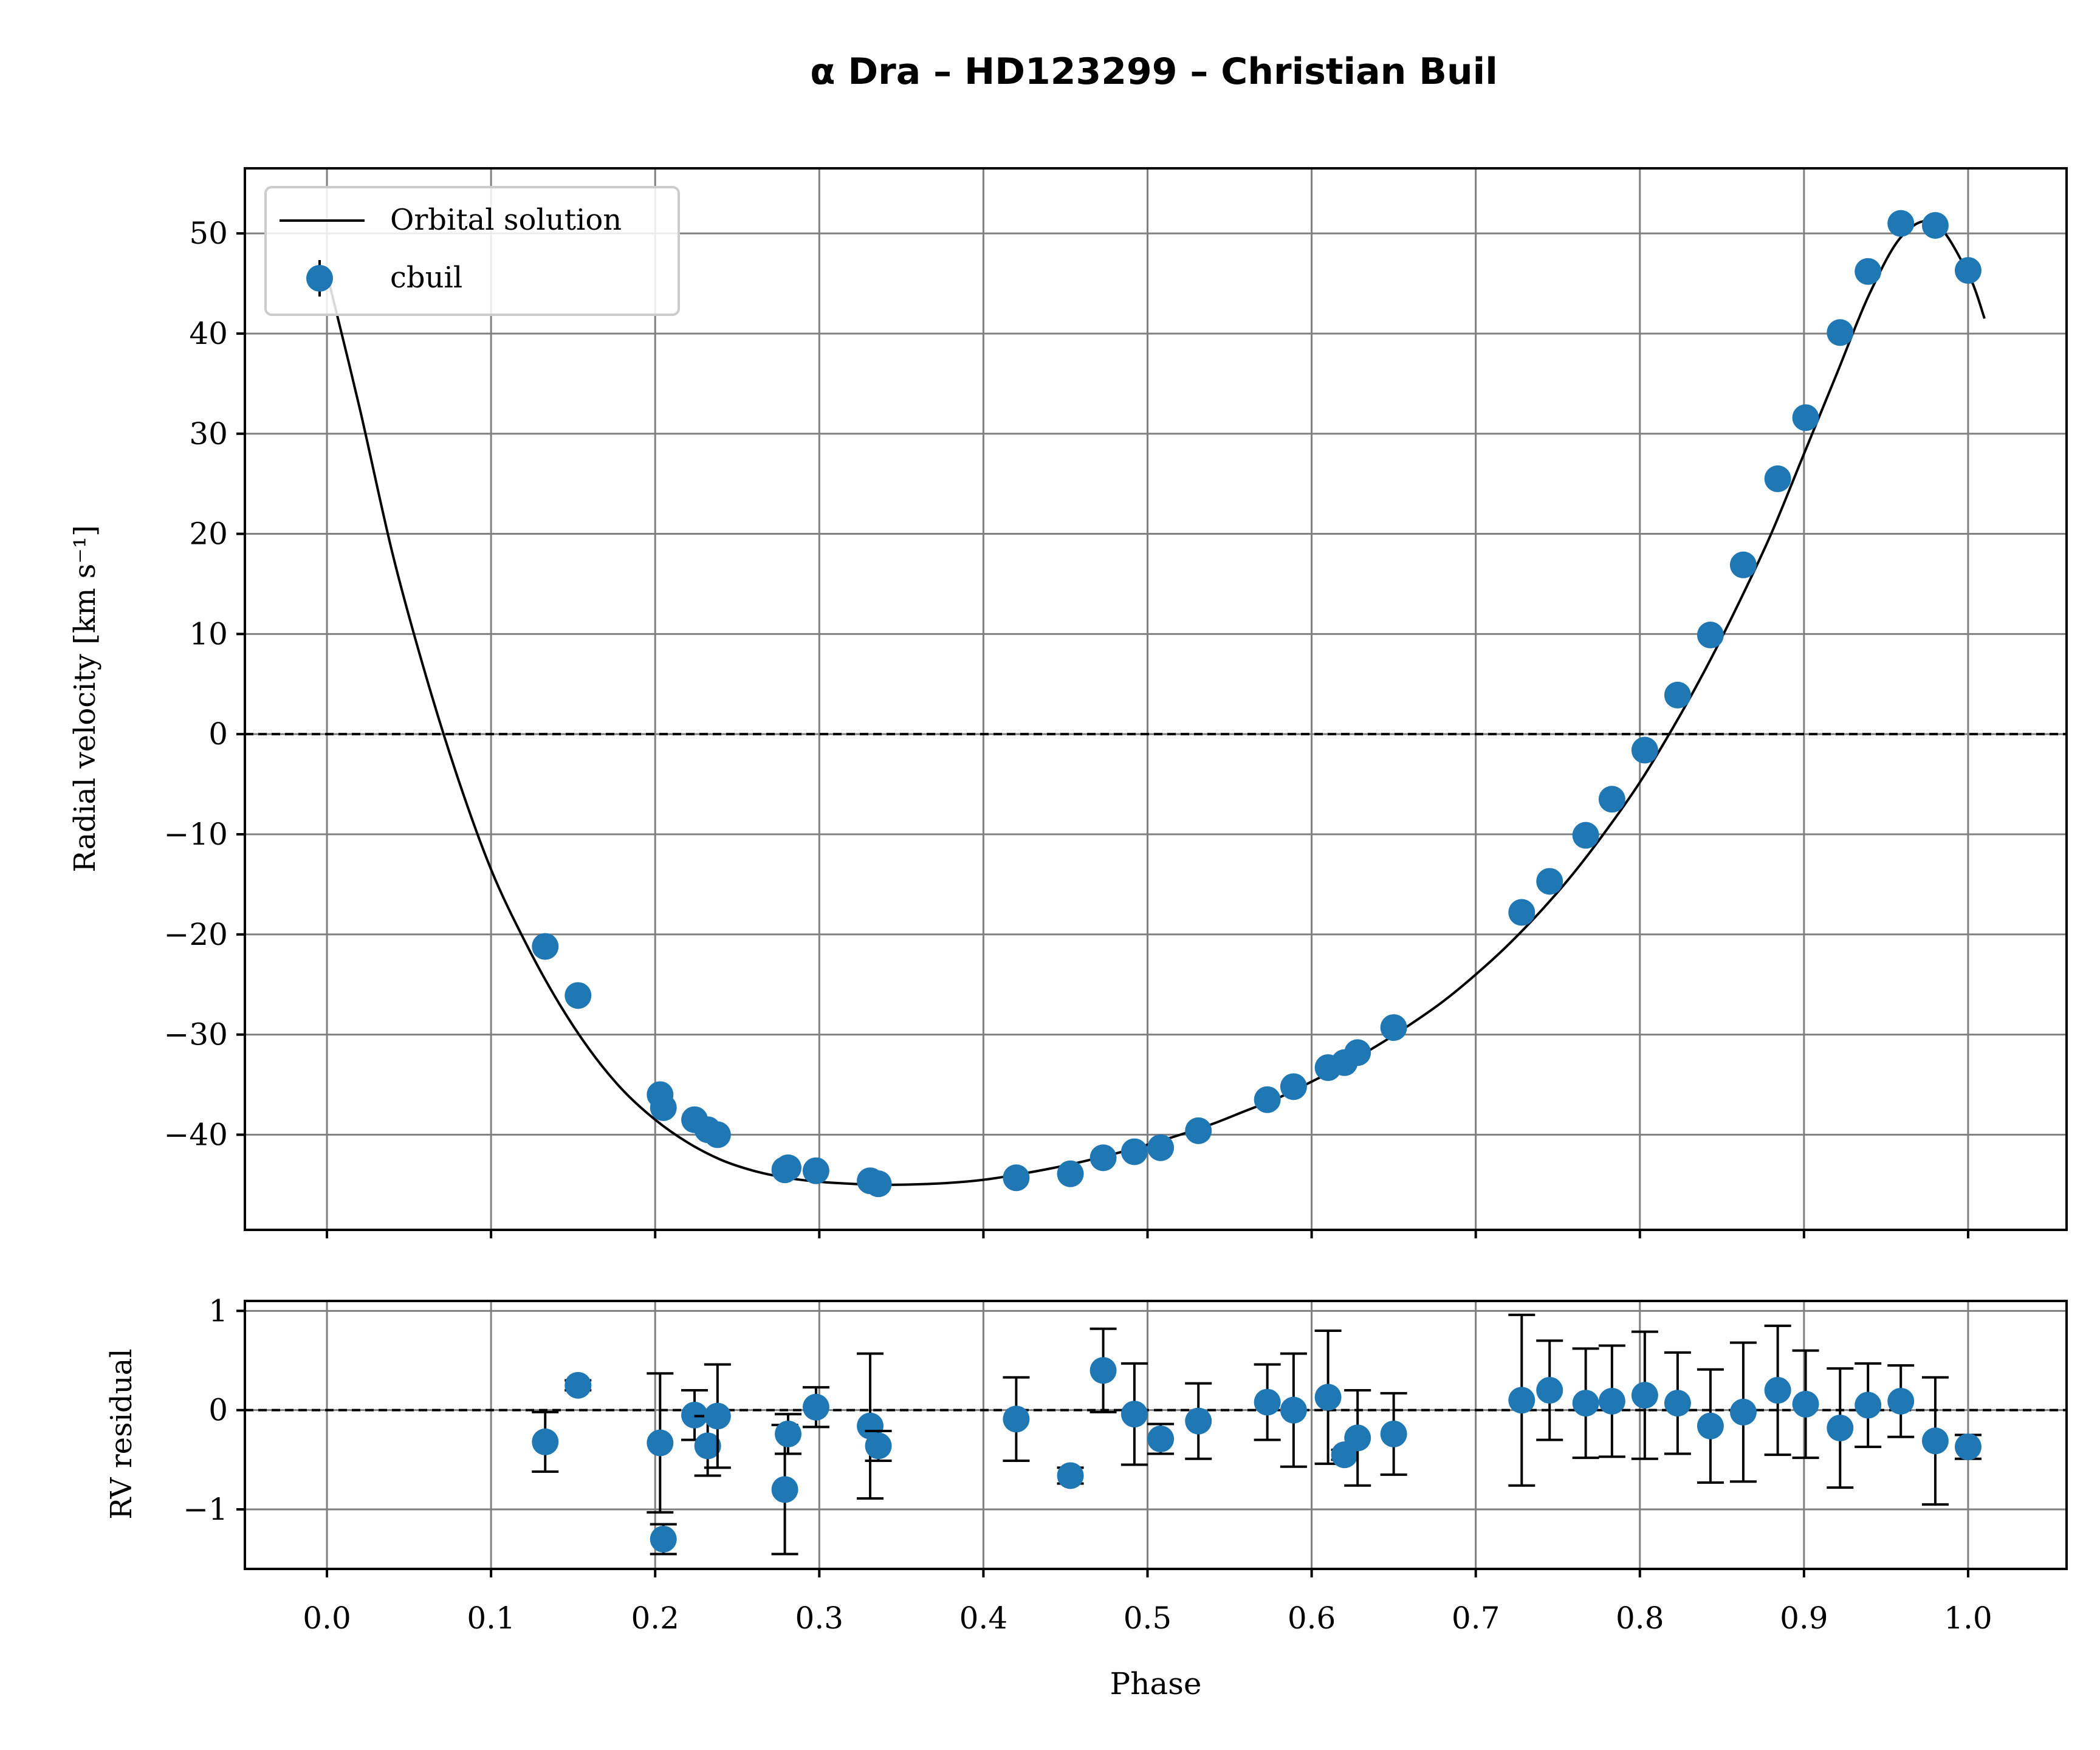  Describe the element at coordinates (1476, 1618) in the screenshot. I see `x-tick-label: 0.7` at that location.